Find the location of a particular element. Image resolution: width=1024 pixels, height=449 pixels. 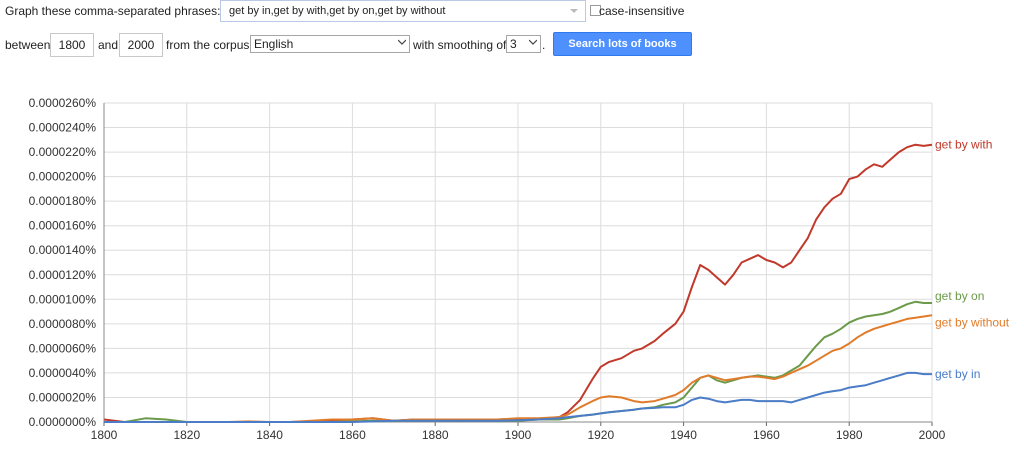

period-text: . is located at coordinates (544, 45).